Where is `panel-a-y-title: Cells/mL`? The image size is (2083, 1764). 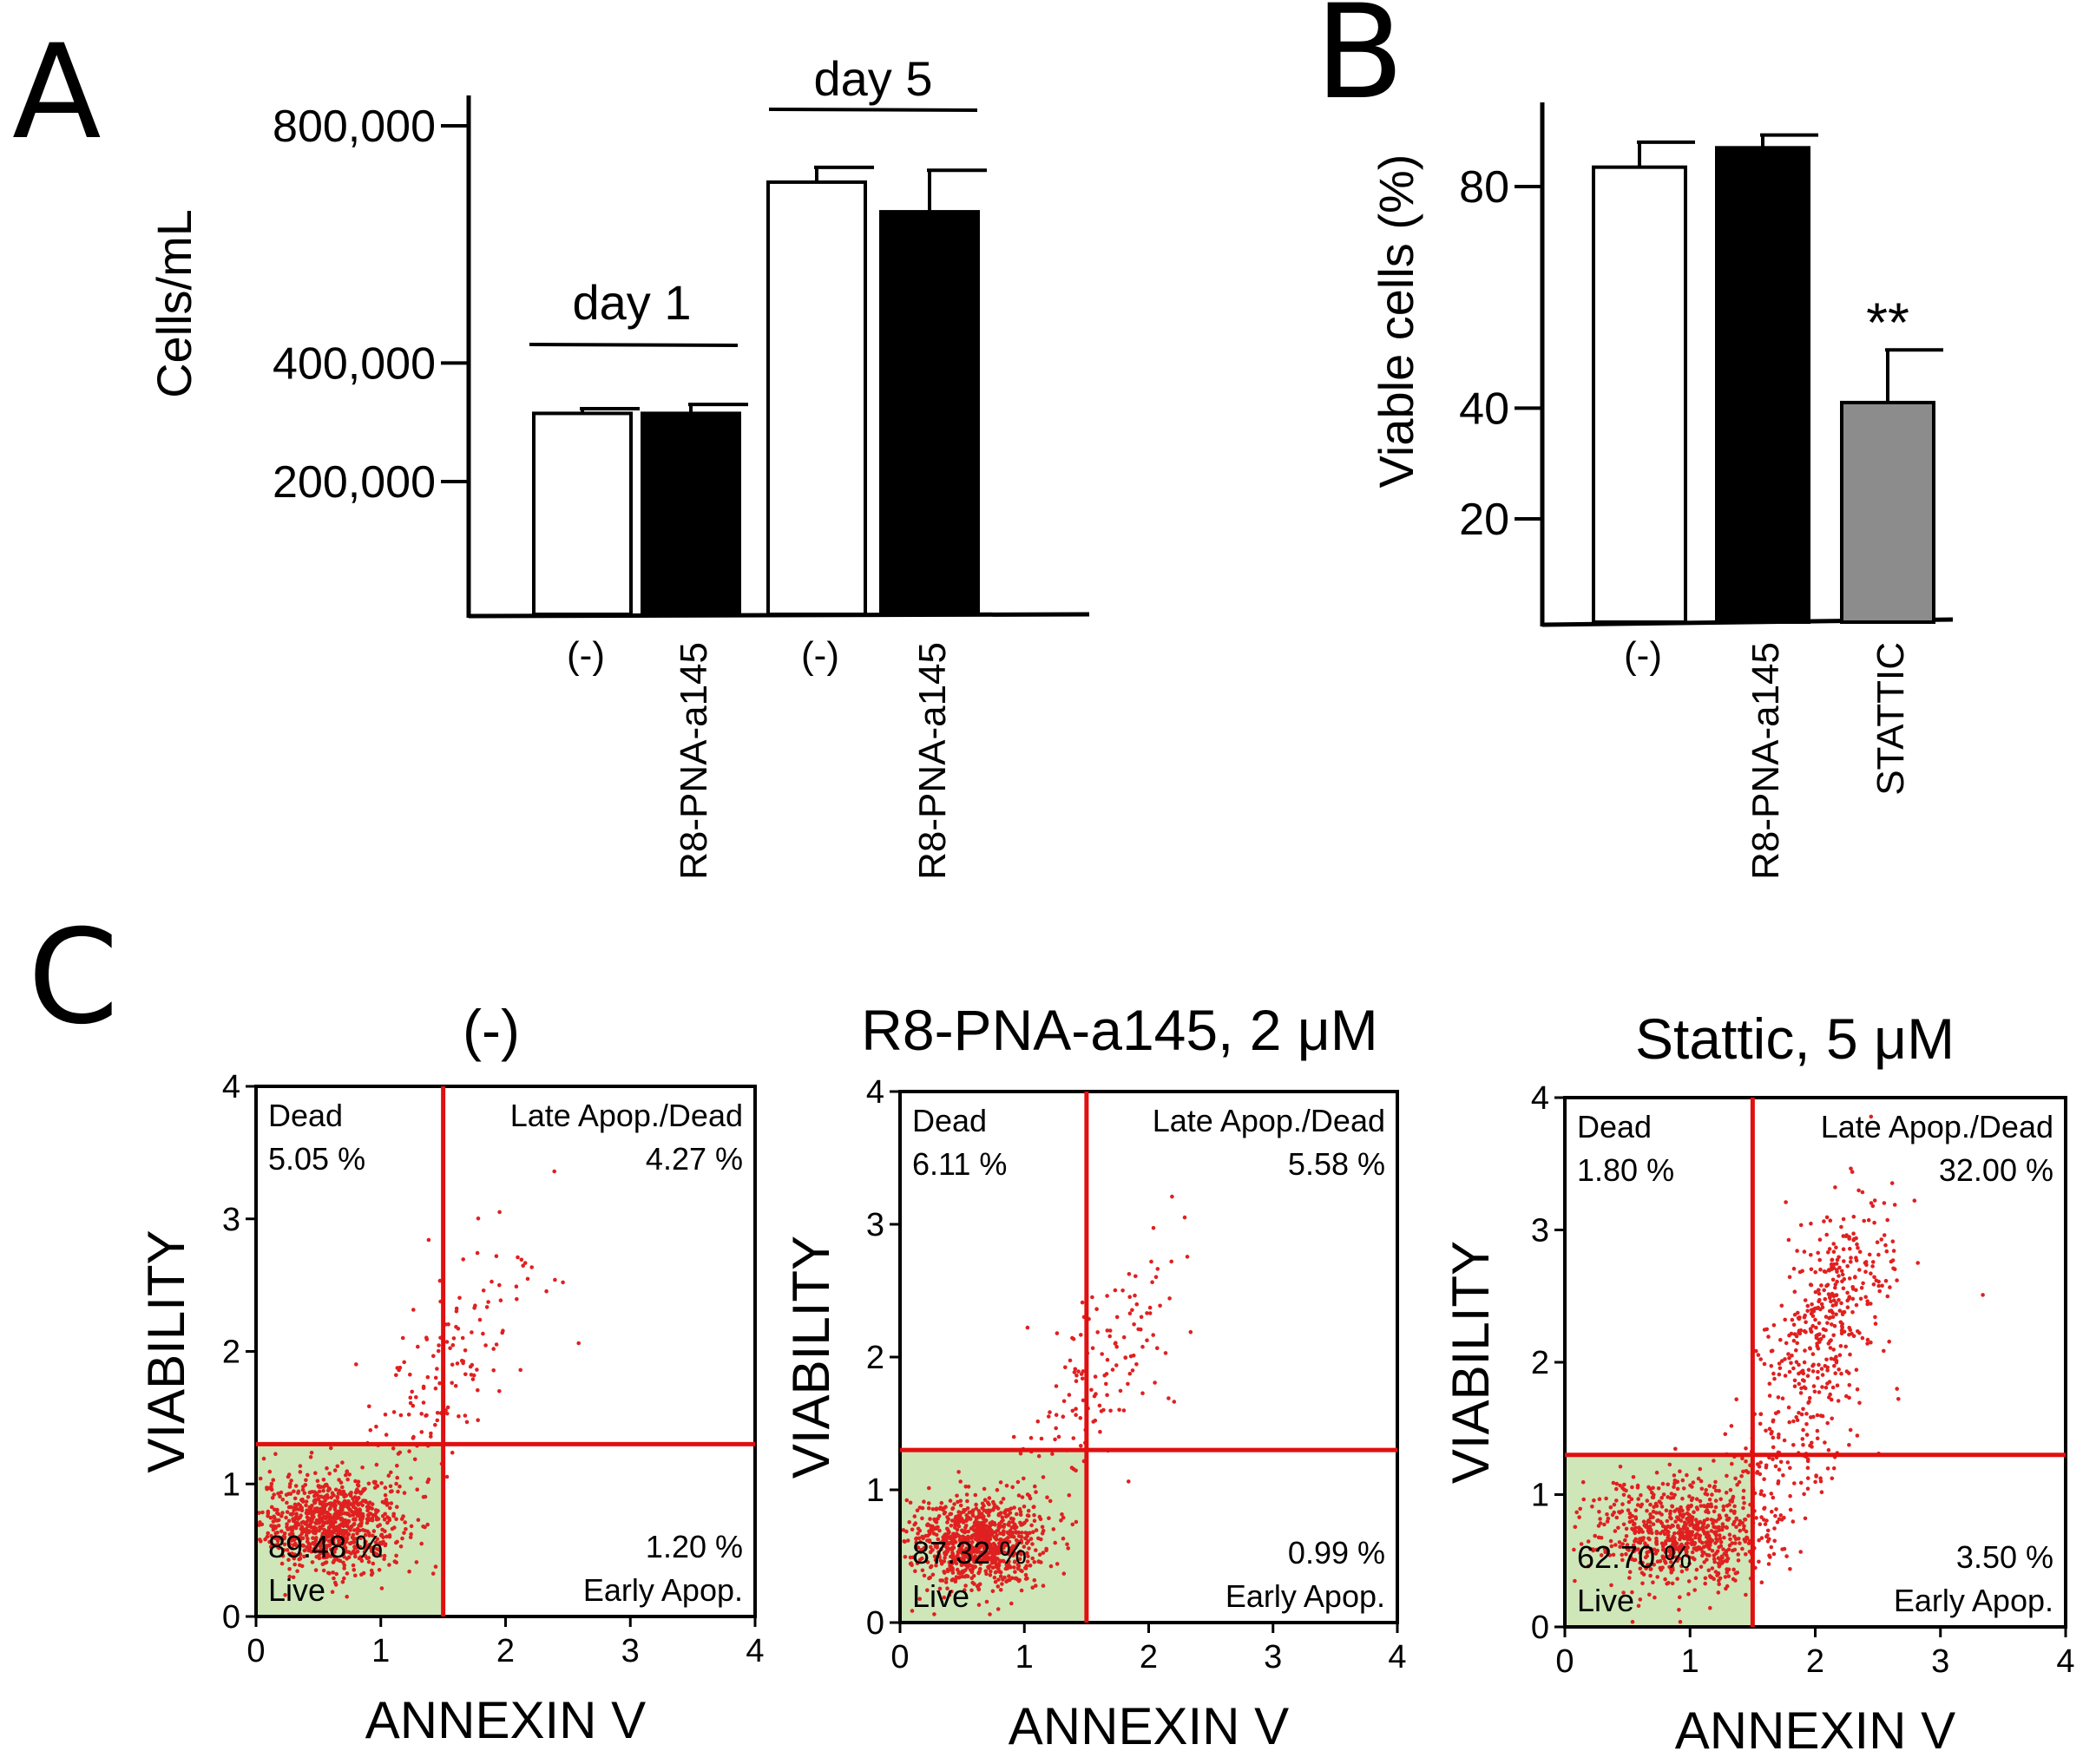 panel-a-y-title: Cells/mL is located at coordinates (174, 303).